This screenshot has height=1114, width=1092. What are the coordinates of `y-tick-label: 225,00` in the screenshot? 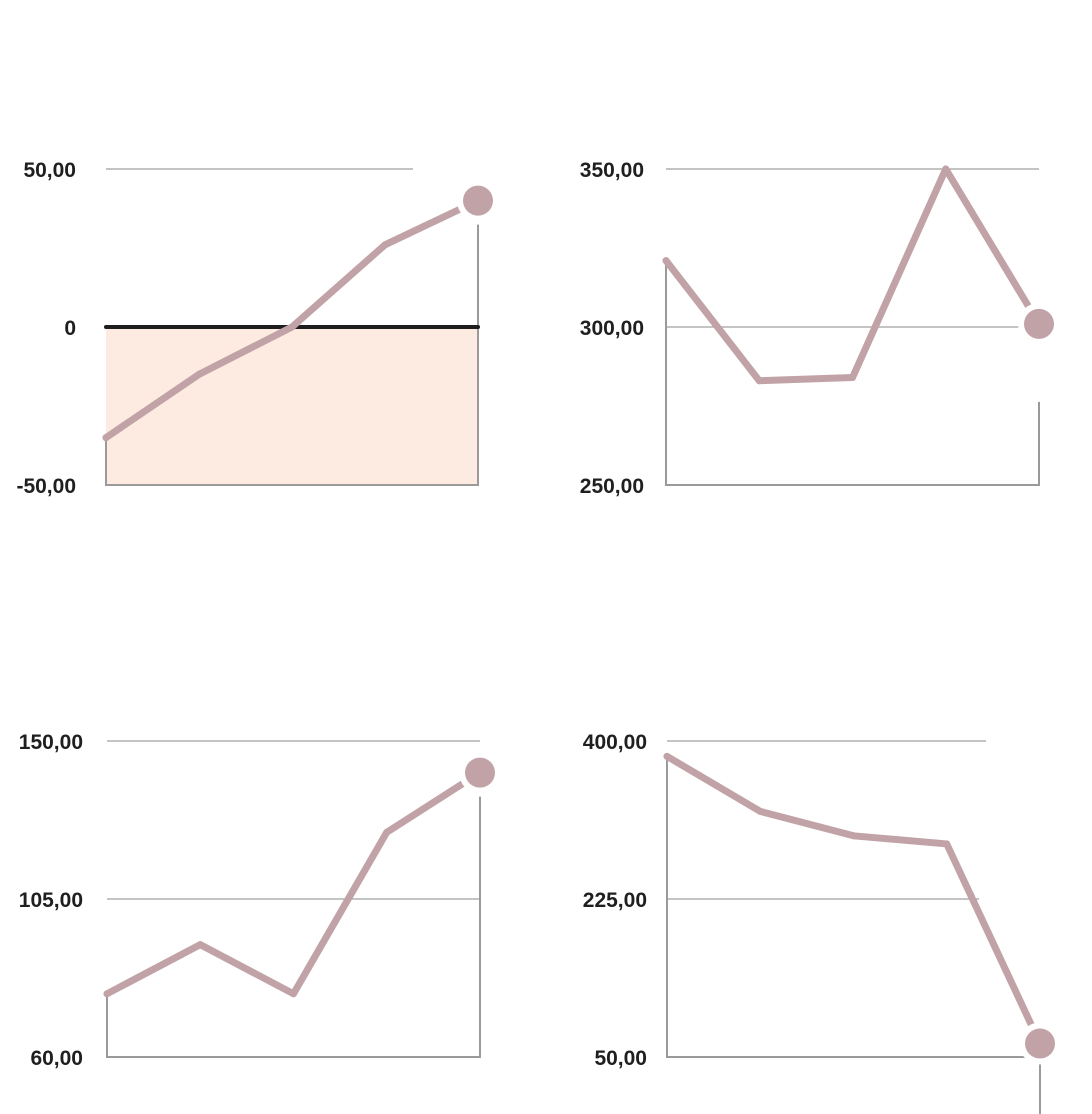 It's located at (615, 900).